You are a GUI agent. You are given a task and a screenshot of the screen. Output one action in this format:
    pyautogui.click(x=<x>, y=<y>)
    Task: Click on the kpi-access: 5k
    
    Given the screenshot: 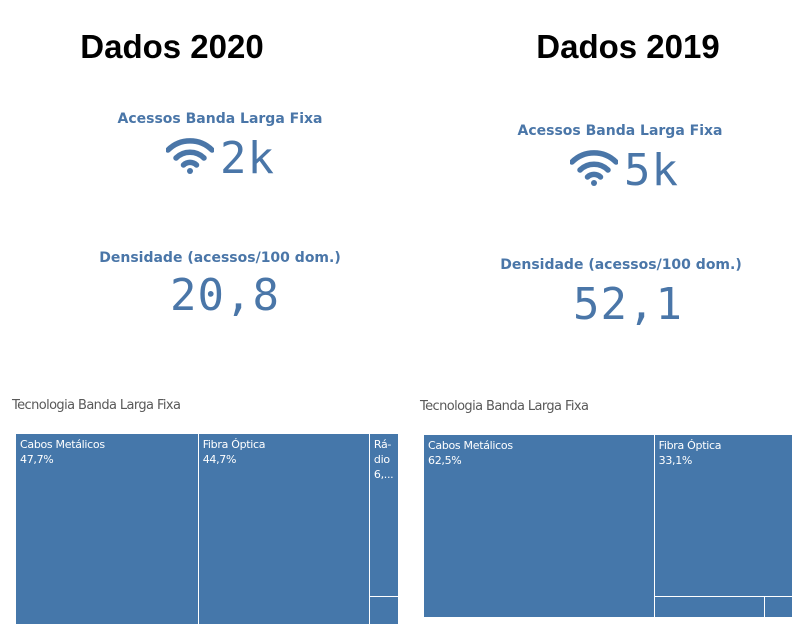 What is the action you would take?
    pyautogui.click(x=624, y=170)
    